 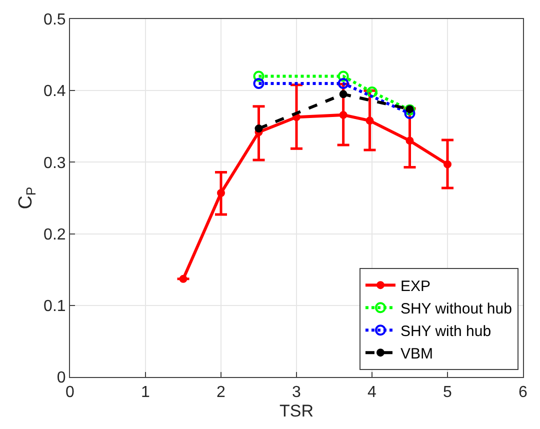 What do you see at coordinates (145, 393) in the screenshot?
I see `x-tick-label: 1` at bounding box center [145, 393].